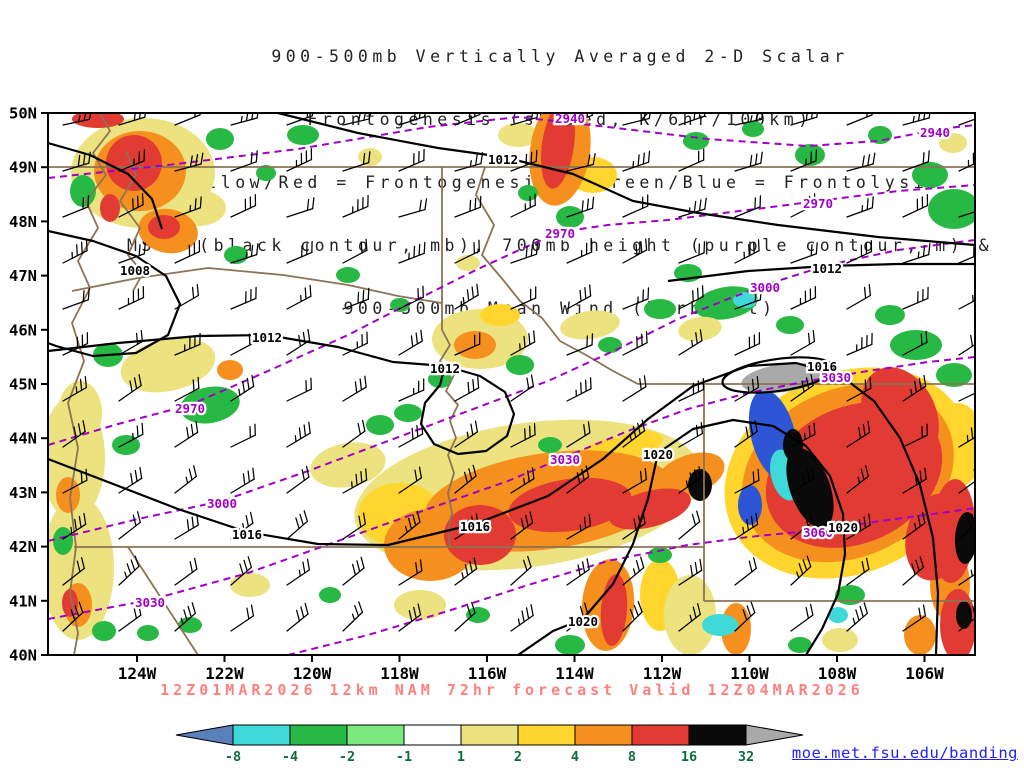  Describe the element at coordinates (233, 757) in the screenshot. I see `svg-text: -8` at that location.